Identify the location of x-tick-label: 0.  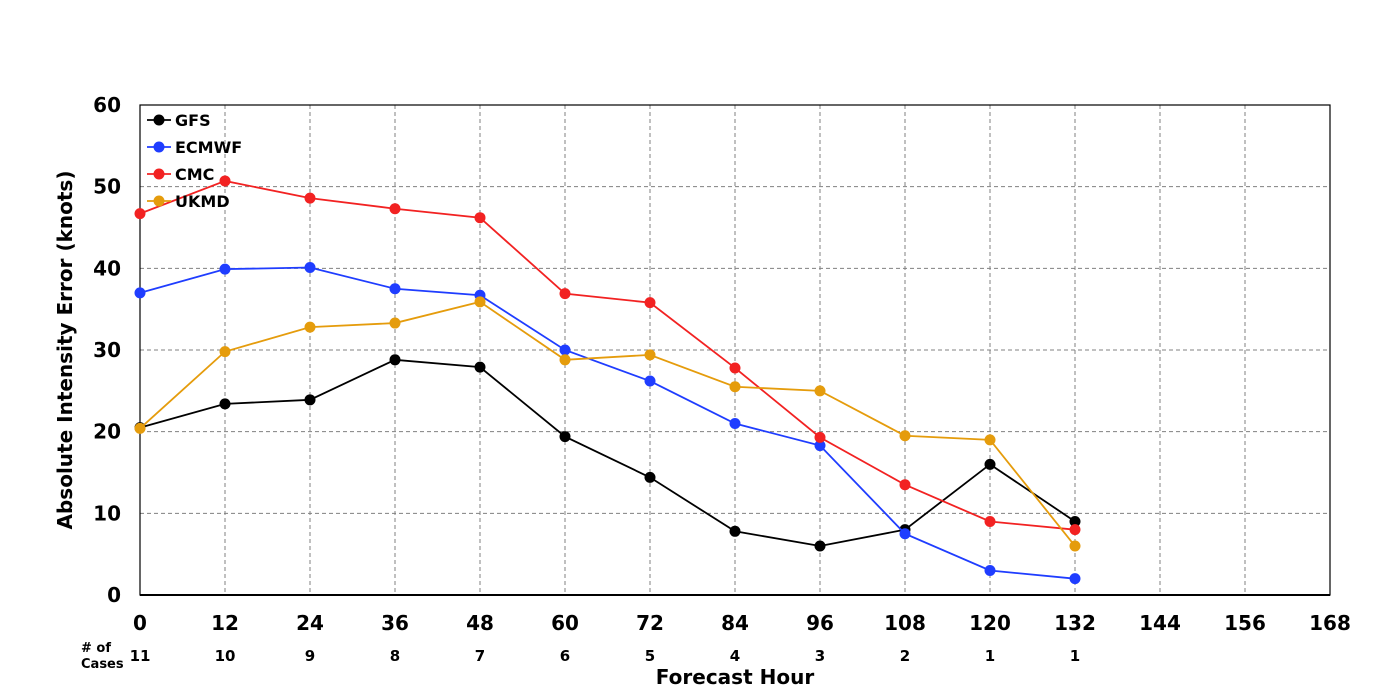
(140, 623).